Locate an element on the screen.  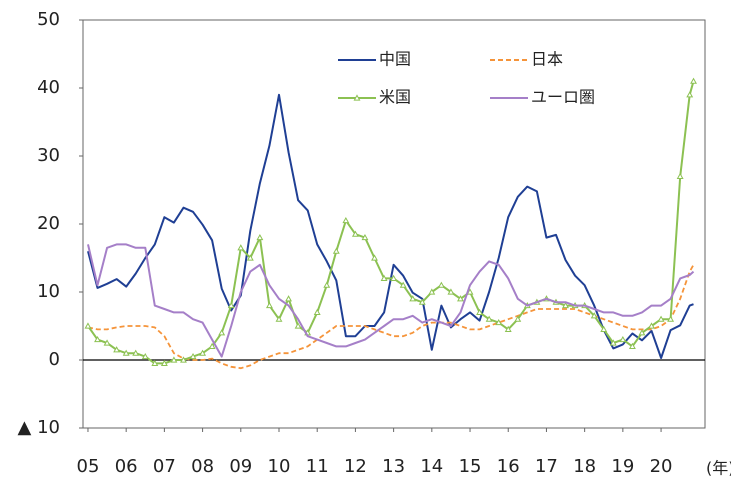
x-tick-label: 09 is located at coordinates (240, 466).